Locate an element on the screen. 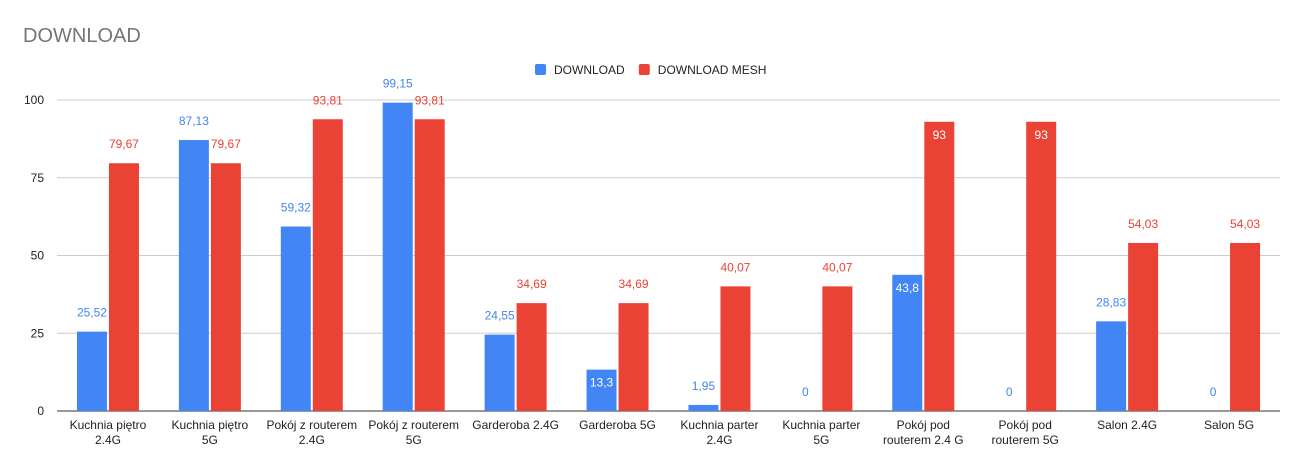  data-label: 25,52 is located at coordinates (92, 313).